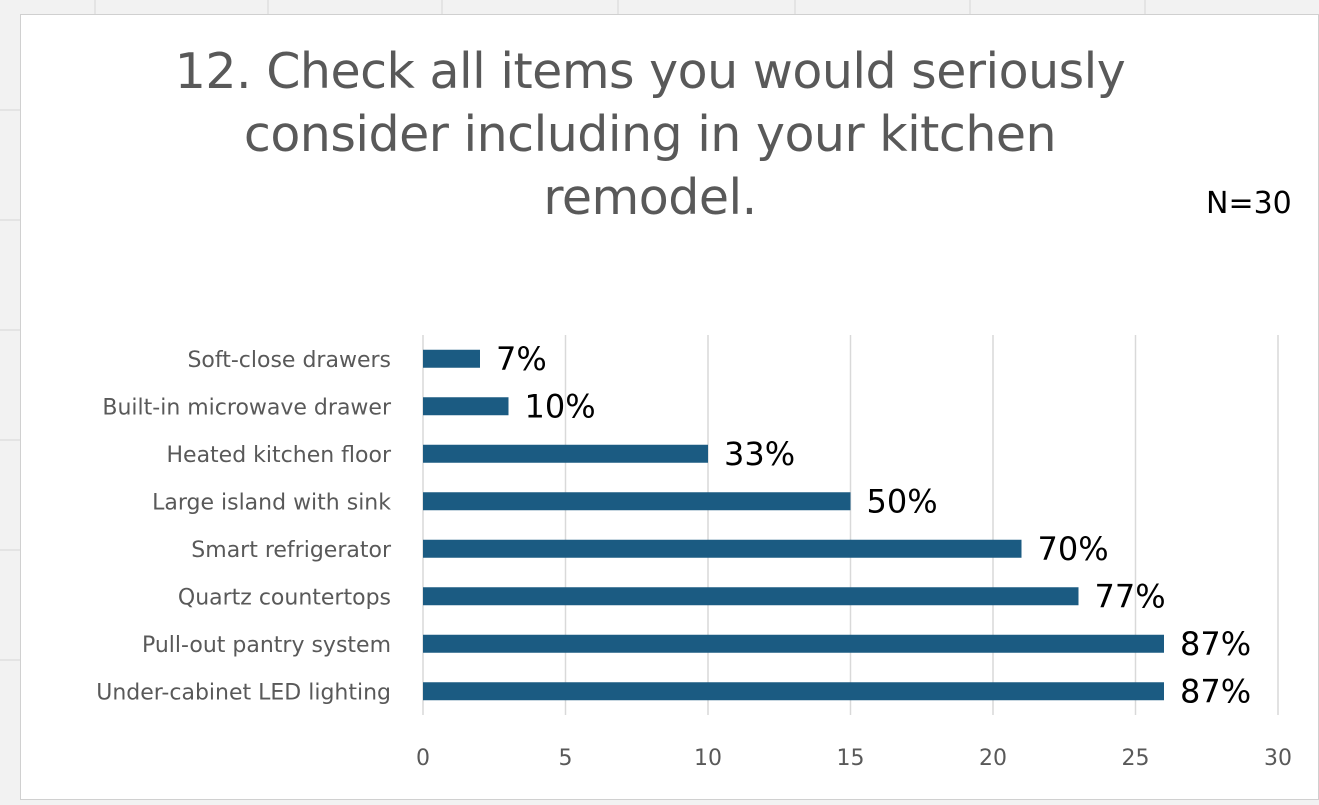  I want to click on x-tick-label: 0, so click(423, 758).